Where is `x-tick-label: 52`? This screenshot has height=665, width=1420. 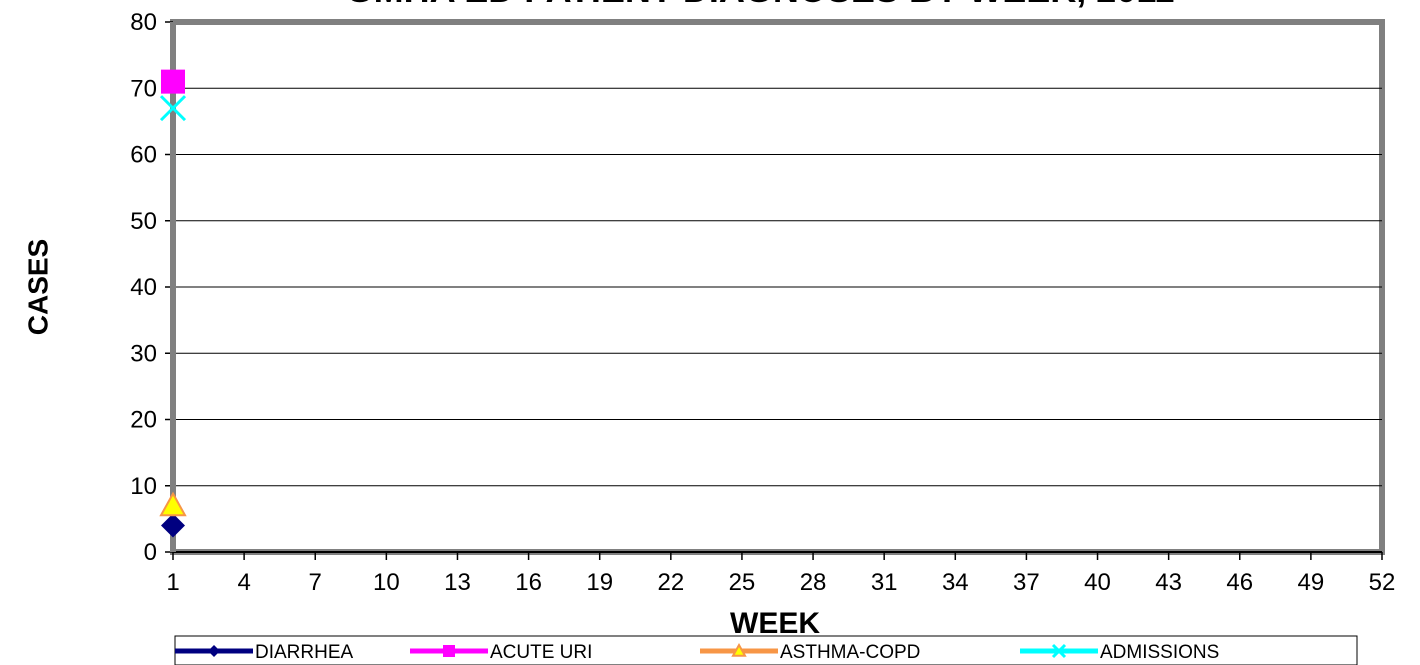
x-tick-label: 52 is located at coordinates (1382, 582).